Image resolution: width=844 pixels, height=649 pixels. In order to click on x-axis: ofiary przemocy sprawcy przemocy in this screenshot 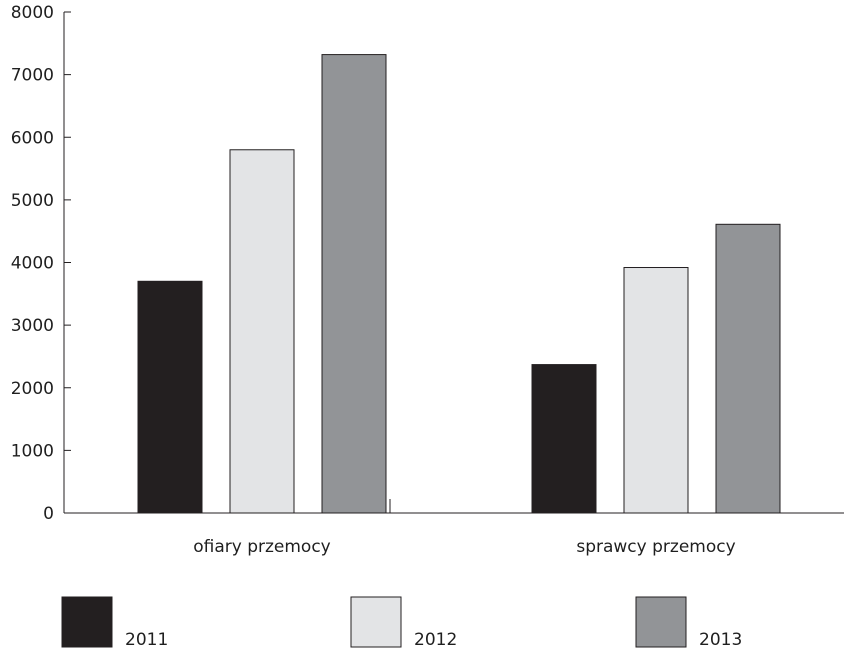, I will do `click(454, 528)`.